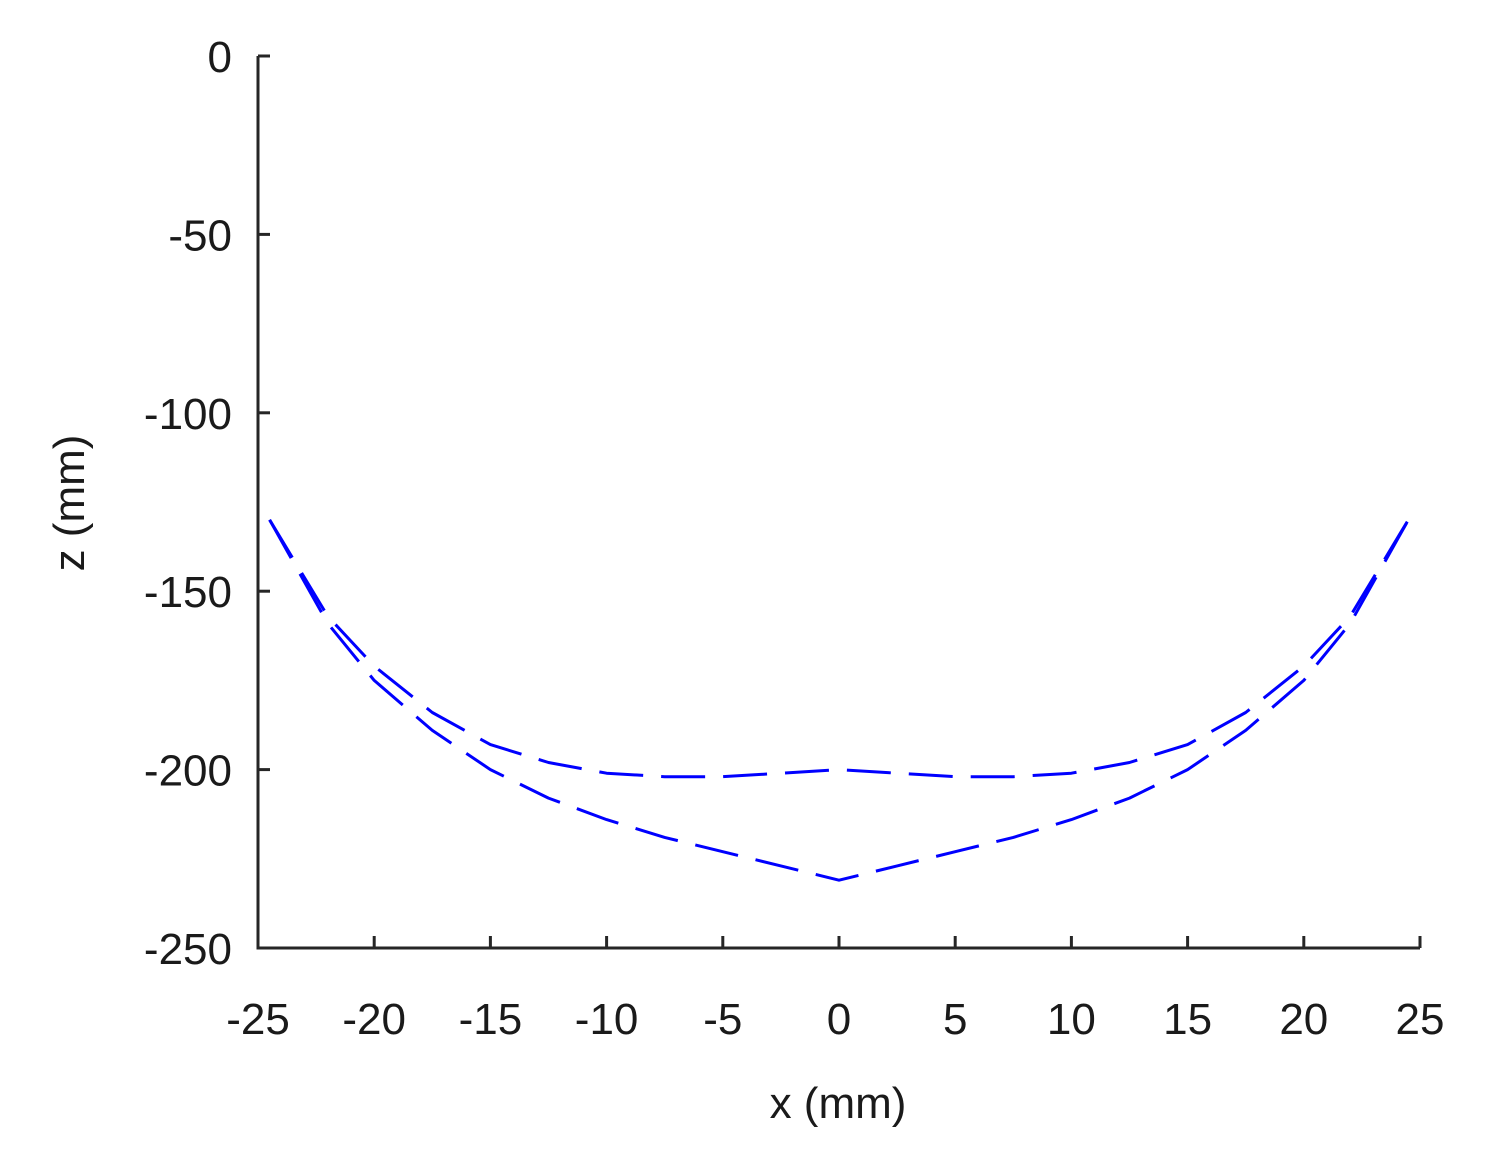 The height and width of the screenshot is (1152, 1488). I want to click on x-tick-label: -10, so click(607, 1019).